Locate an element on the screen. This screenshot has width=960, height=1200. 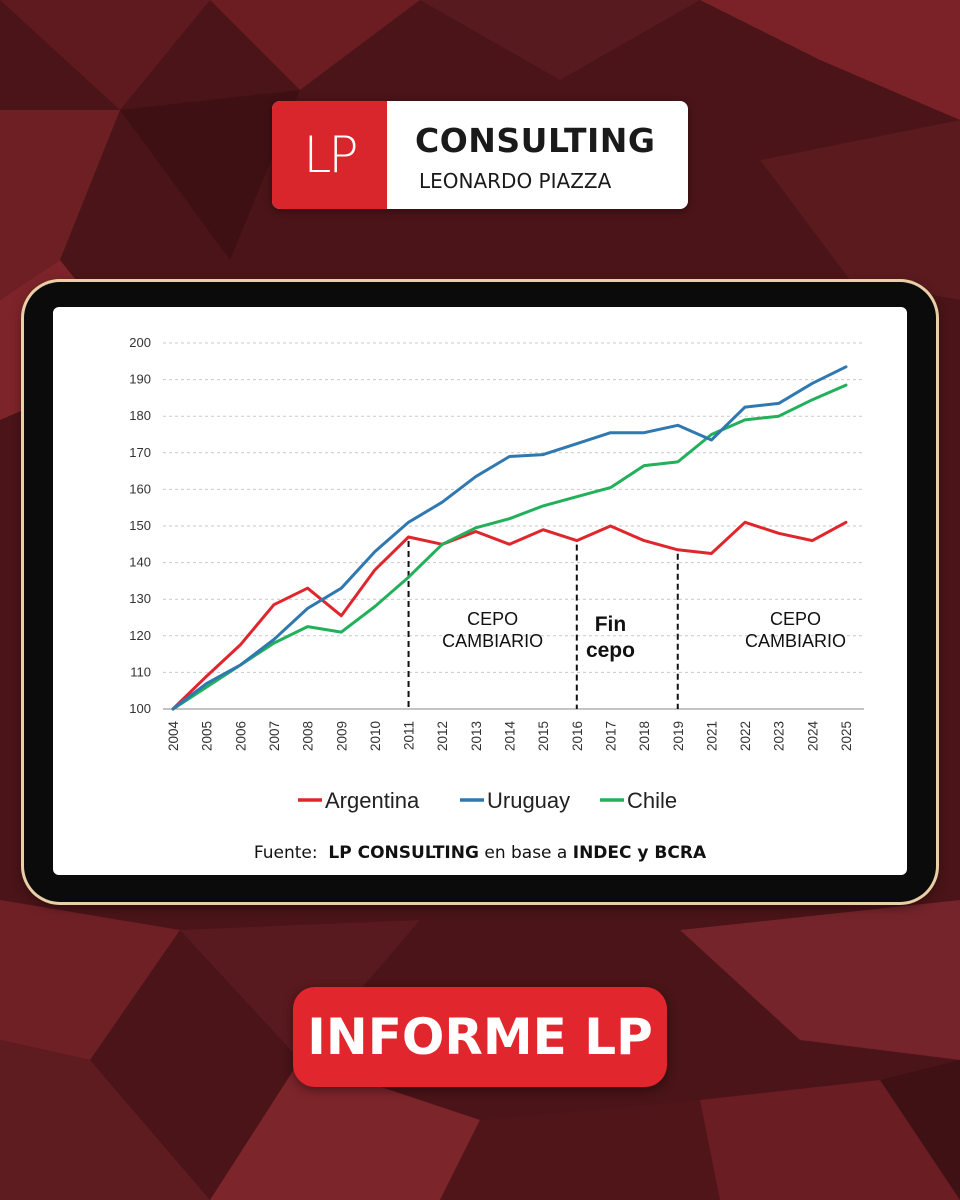
source-orgs: INDEC y BCRA is located at coordinates (639, 853).